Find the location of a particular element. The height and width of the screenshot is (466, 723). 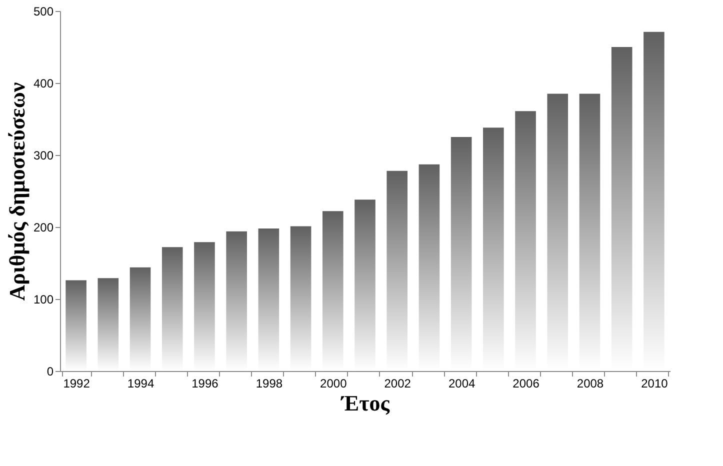

x-tick-label: 2000 is located at coordinates (334, 383).